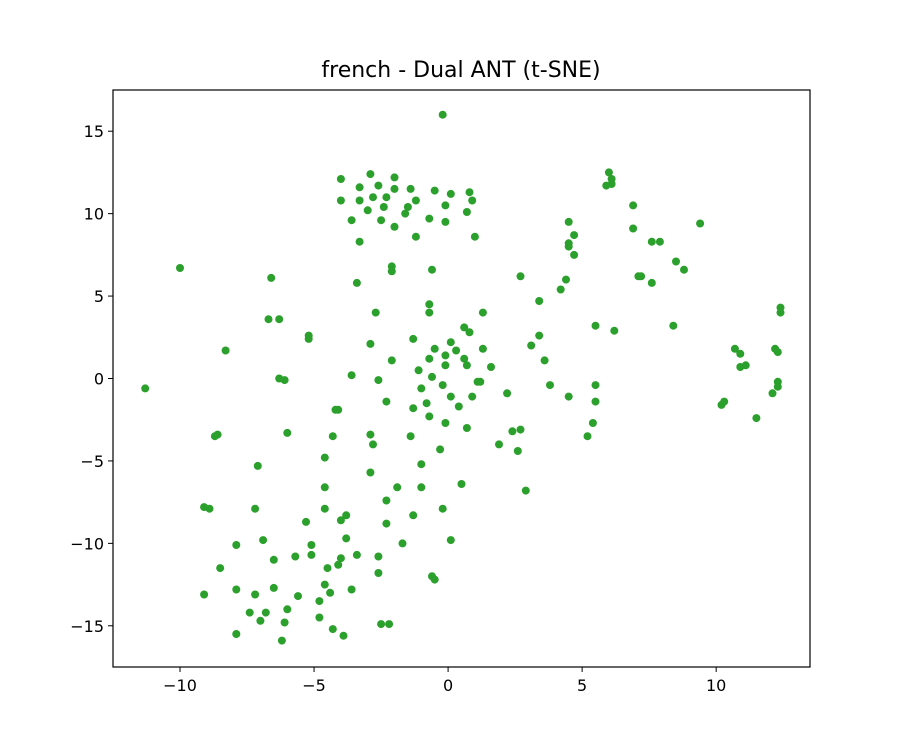 This screenshot has width=900, height=750. I want to click on chart-title: french - Dual ANT (t-SNE), so click(460, 70).